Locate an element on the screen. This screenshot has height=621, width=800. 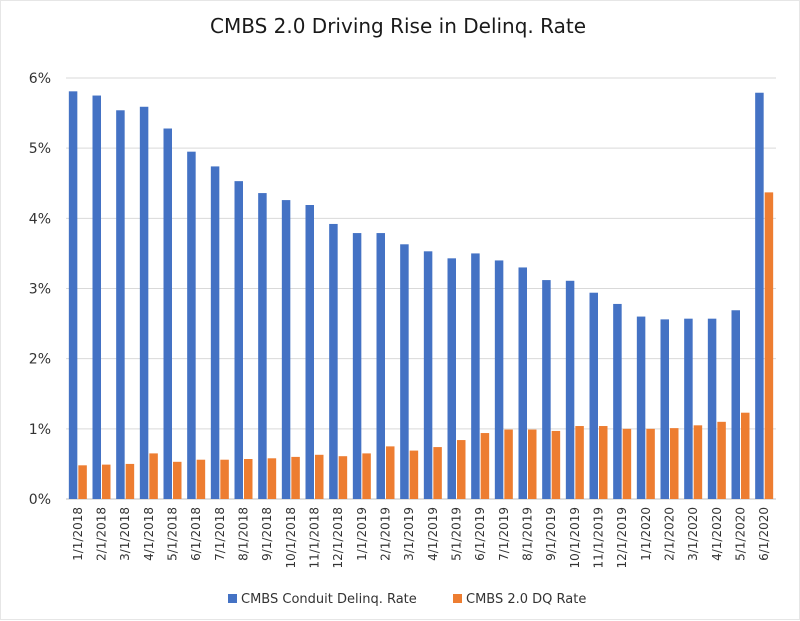
legend-label: CMBS Conduit Delinq. Rate is located at coordinates (329, 599).